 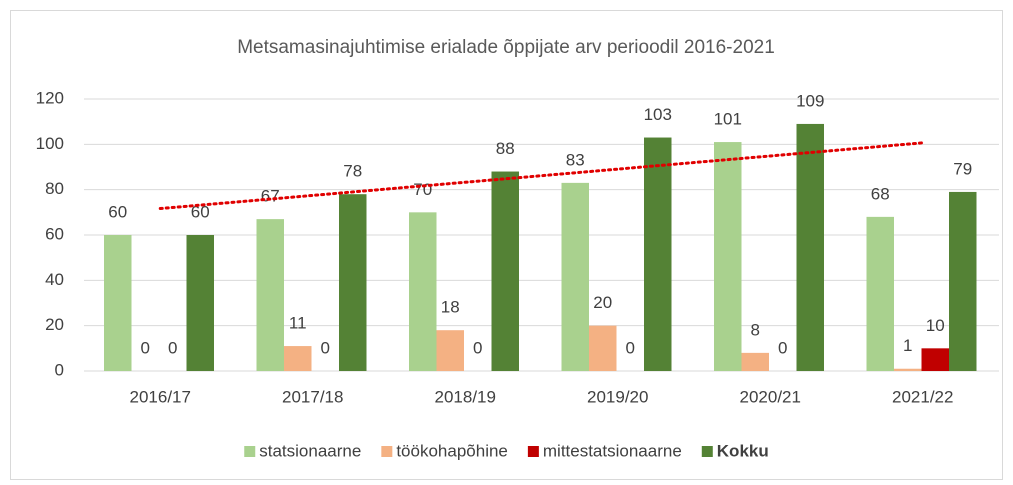 I want to click on y-tick-label: 80, so click(x=54, y=188).